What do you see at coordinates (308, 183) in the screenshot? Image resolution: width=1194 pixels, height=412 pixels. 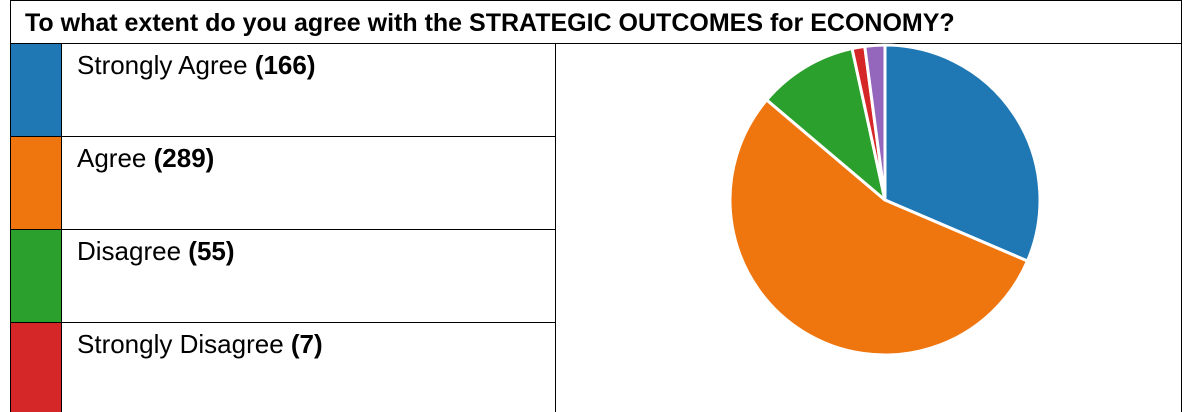 I see `legend-label: Agree (289)` at bounding box center [308, 183].